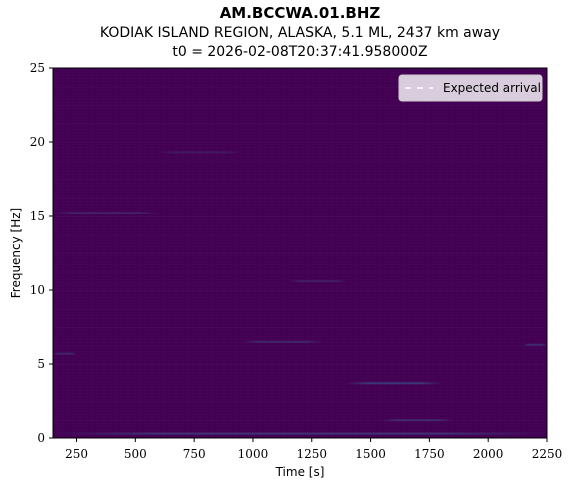  Describe the element at coordinates (311, 454) in the screenshot. I see `x-tick-label: 1250` at that location.